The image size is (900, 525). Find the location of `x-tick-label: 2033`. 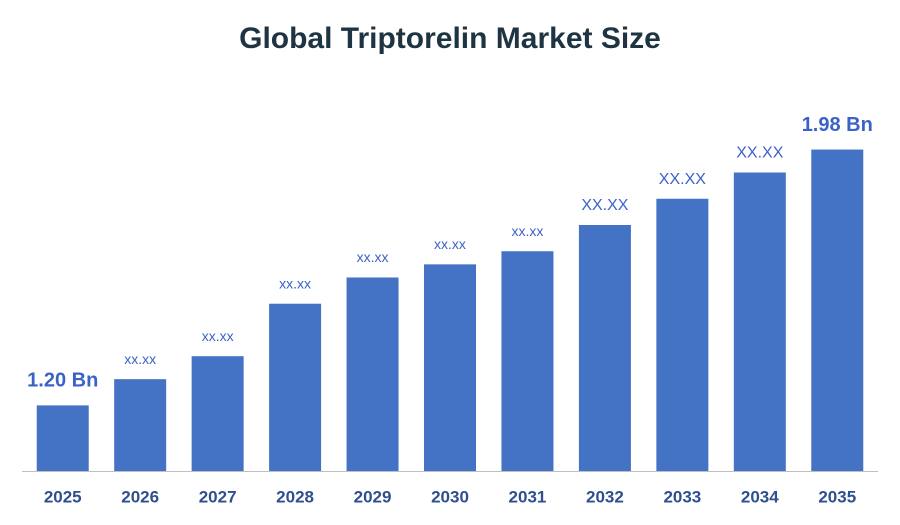

x-tick-label: 2033 is located at coordinates (682, 496).